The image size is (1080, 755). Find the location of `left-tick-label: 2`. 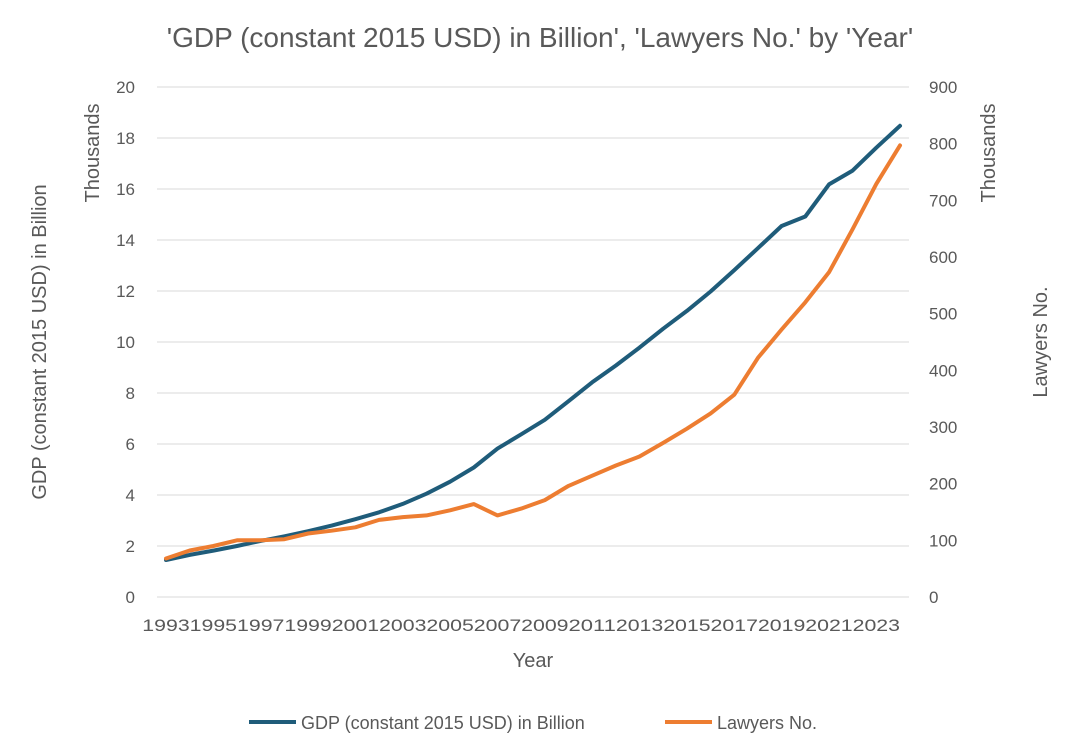

left-tick-label: 2 is located at coordinates (130, 546).